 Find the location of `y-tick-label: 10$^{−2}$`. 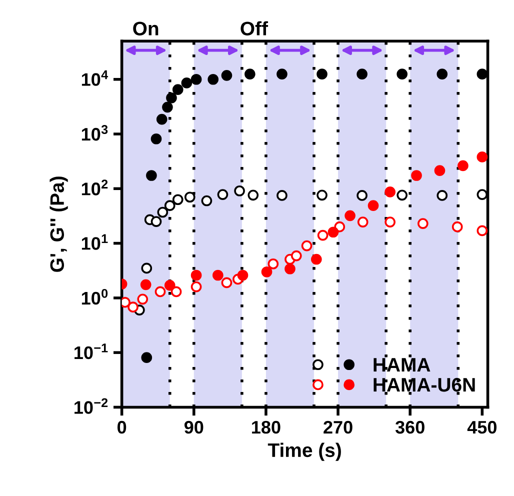

y-tick-label: 10$^{−2}$ is located at coordinates (91, 406).